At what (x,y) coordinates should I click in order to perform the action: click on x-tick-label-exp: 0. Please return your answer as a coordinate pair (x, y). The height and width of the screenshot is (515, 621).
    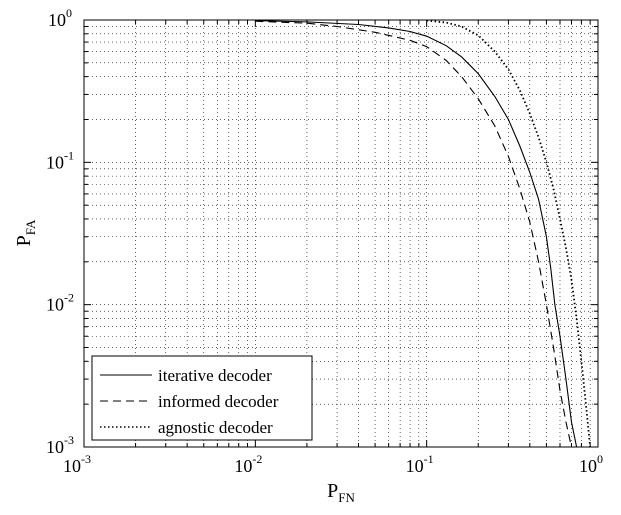
    Looking at the image, I should click on (600, 459).